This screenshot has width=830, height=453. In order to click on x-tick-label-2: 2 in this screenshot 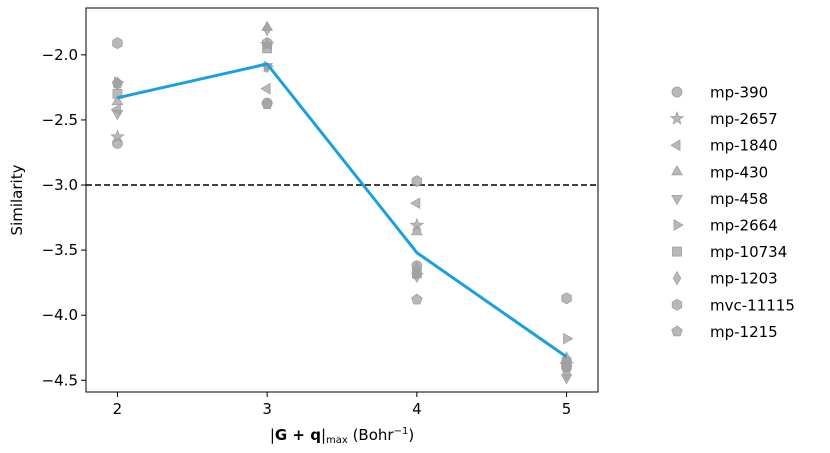, I will do `click(118, 409)`.